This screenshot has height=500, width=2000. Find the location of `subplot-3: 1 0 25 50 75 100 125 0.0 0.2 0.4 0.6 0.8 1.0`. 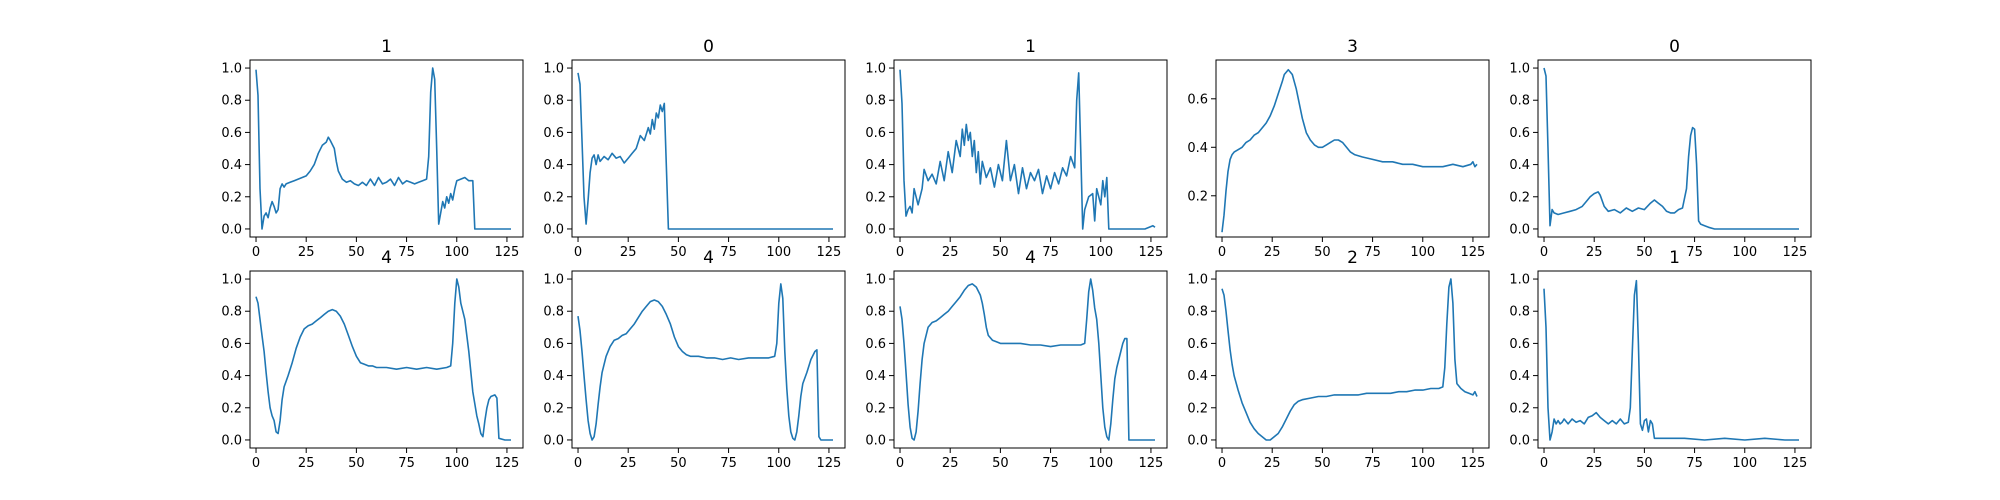

subplot-3: 1 0 25 50 75 100 125 0.0 0.2 0.4 0.6 0.8 1.0 is located at coordinates (1016, 148).